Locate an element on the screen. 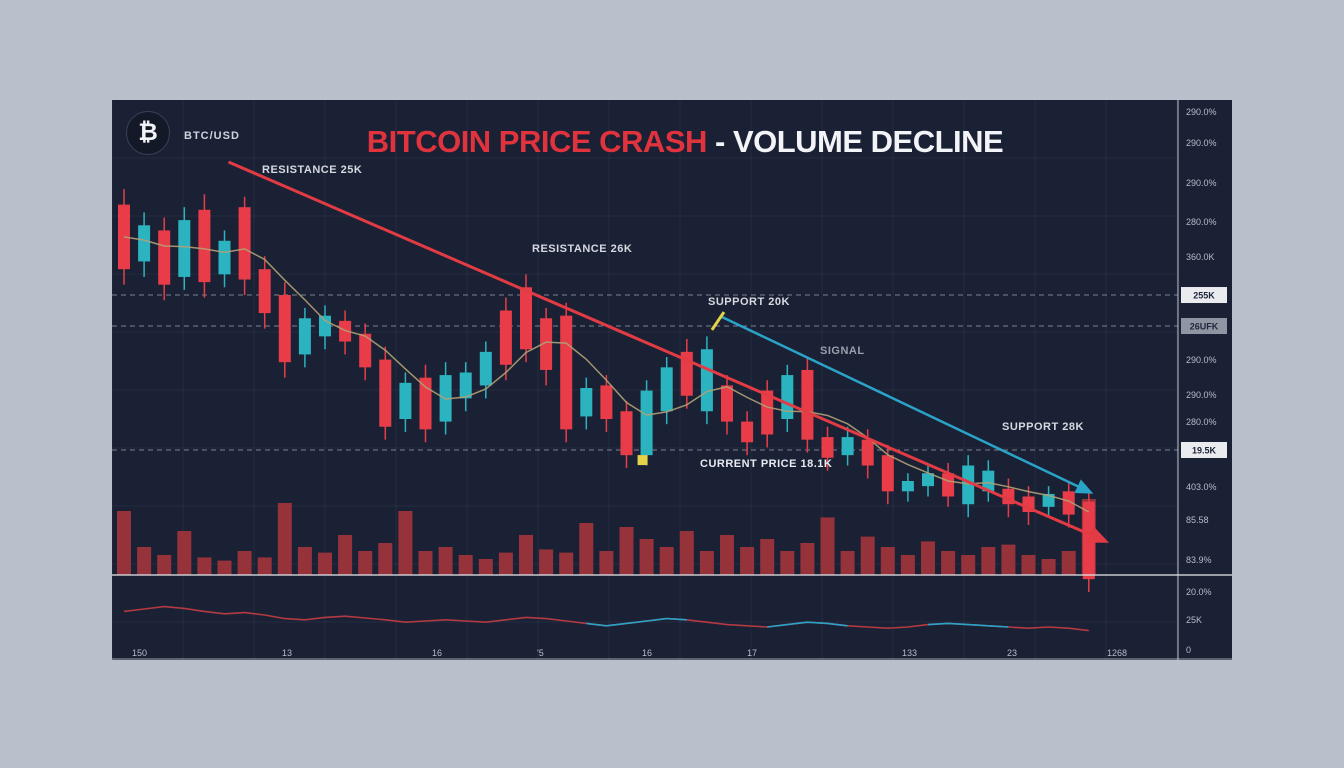  chart-title: BITCOIN PRICE CRASH - VOLUME DECLINE is located at coordinates (685, 142).